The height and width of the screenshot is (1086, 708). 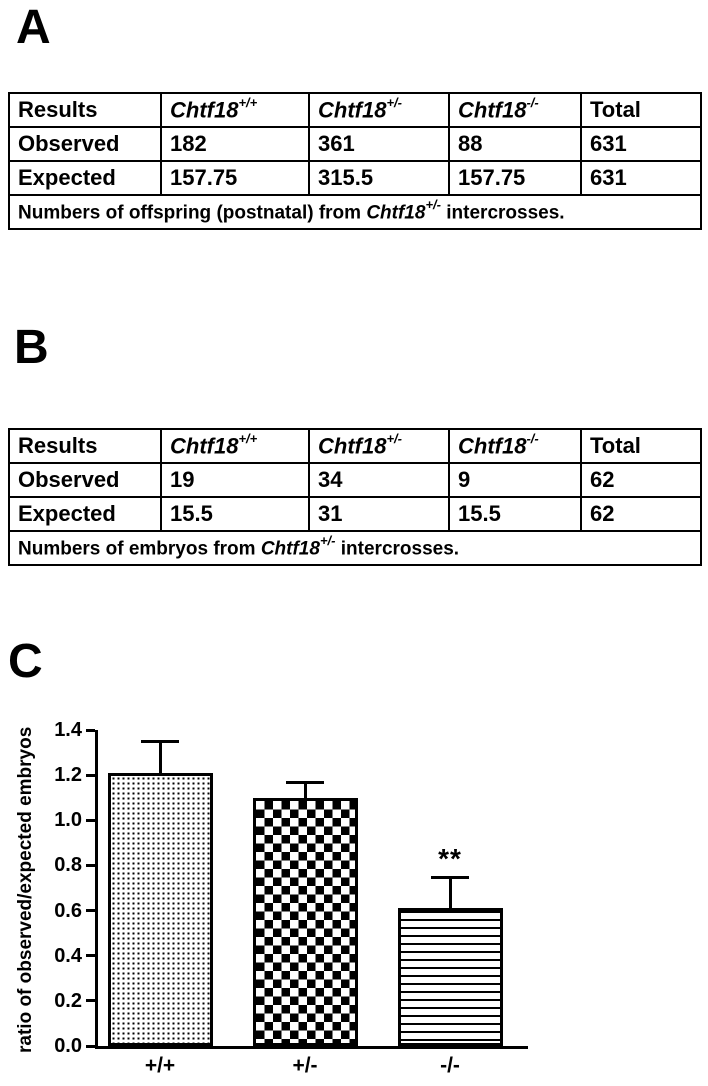 What do you see at coordinates (235, 514) in the screenshot?
I see `expected-wt: 15.5` at bounding box center [235, 514].